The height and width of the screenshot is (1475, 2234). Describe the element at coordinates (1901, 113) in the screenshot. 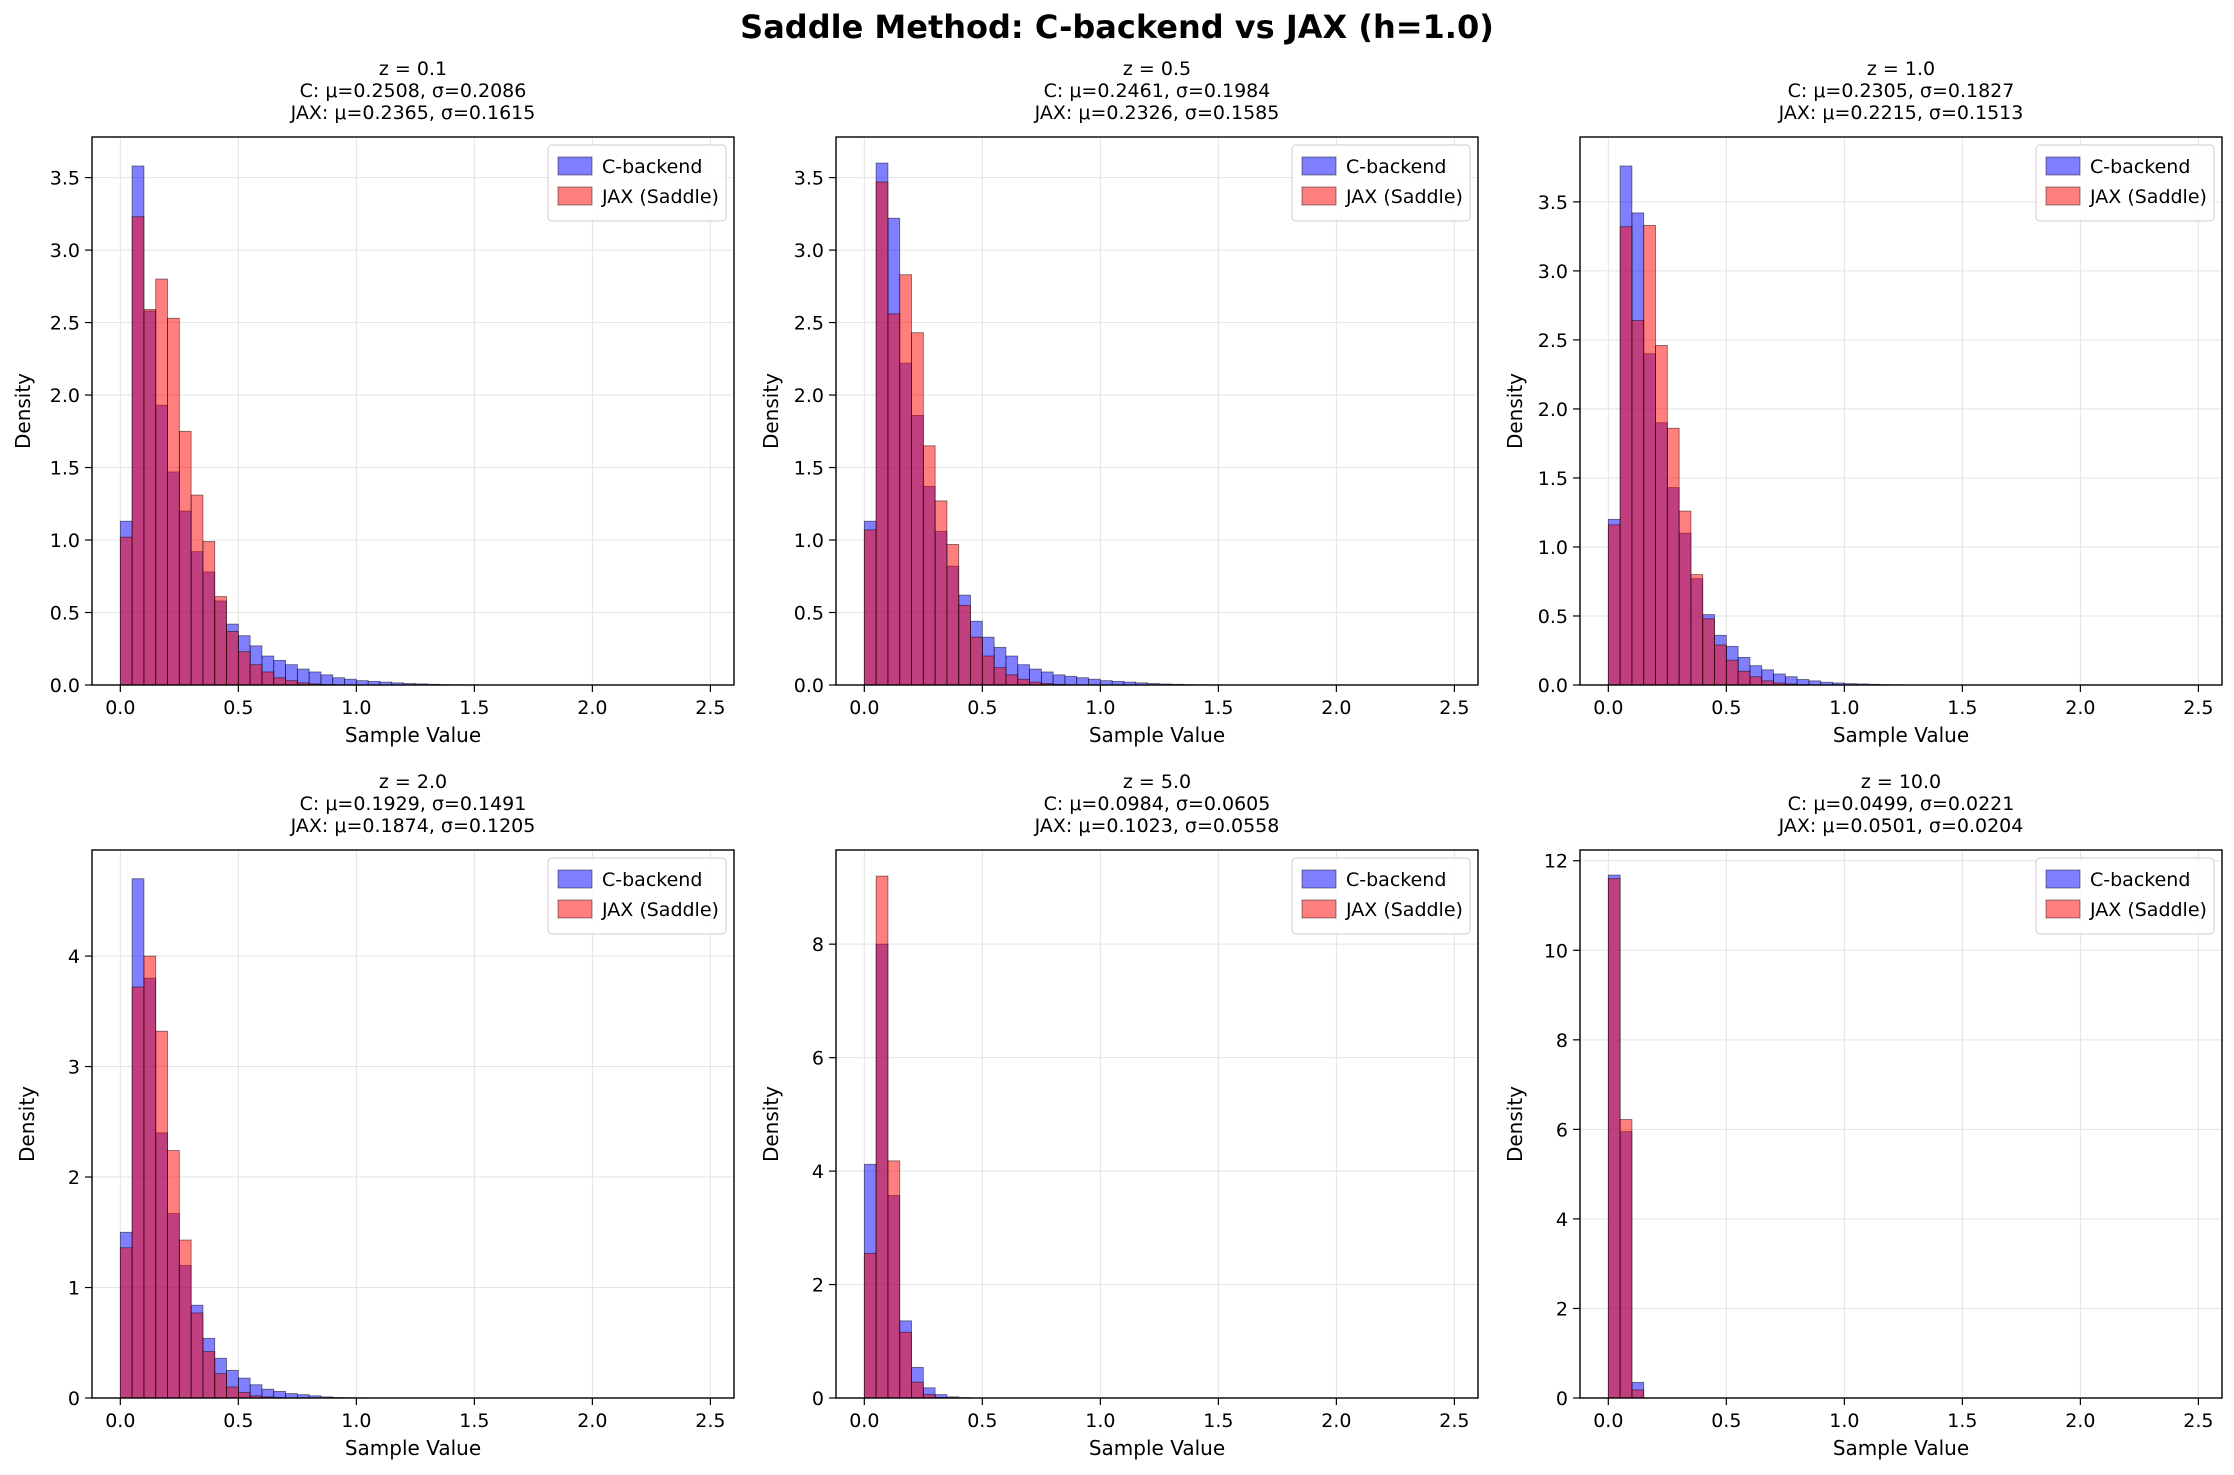

I see `panel-title-line: JAX: μ=0.2215, σ=0.1513` at that location.